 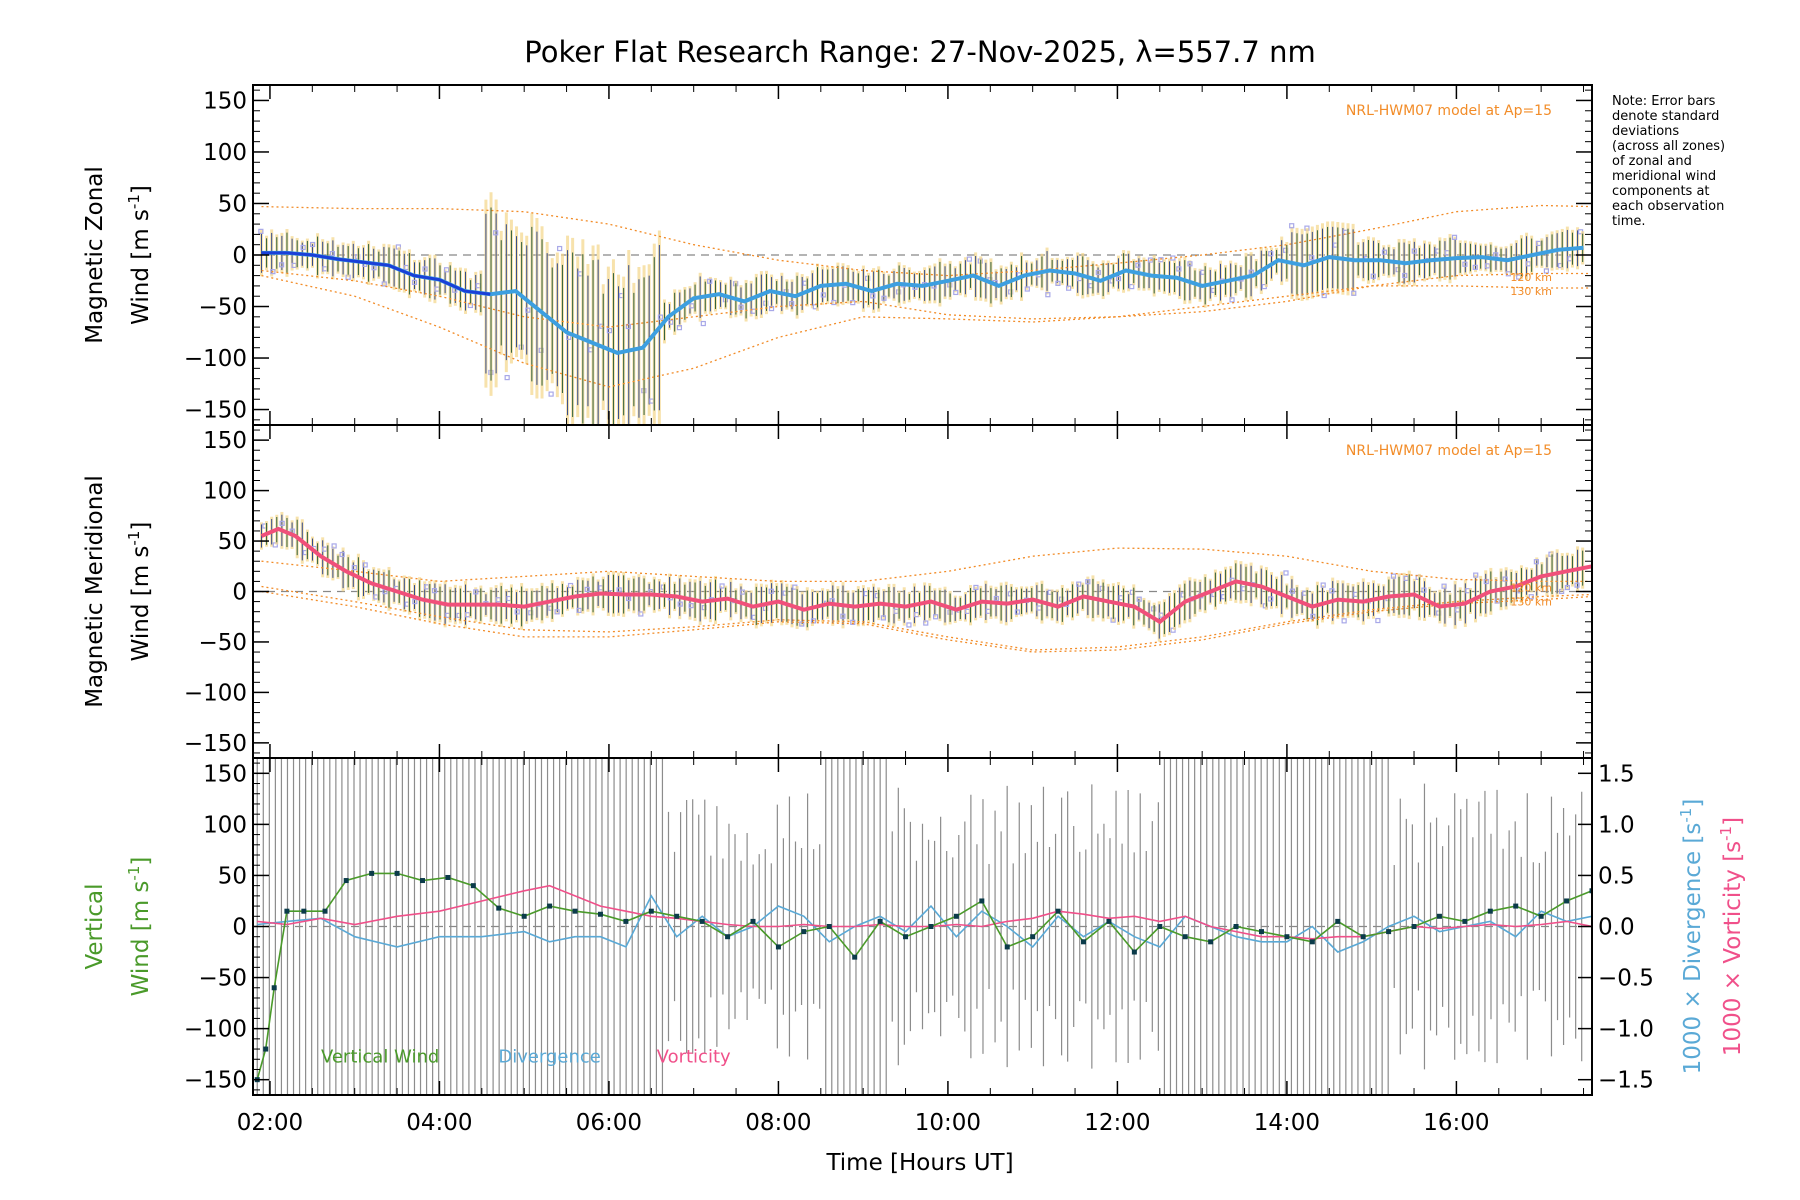 I want to click on divergence-line, so click(x=924, y=923).